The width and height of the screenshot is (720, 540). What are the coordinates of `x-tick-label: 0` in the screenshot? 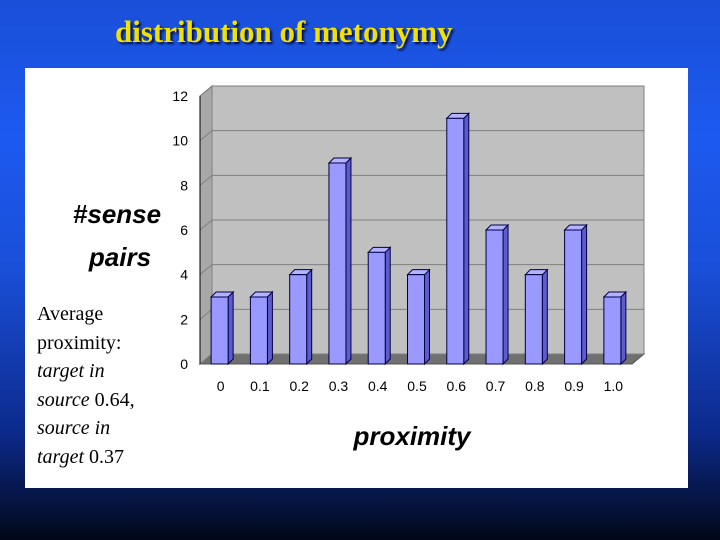 It's located at (221, 386).